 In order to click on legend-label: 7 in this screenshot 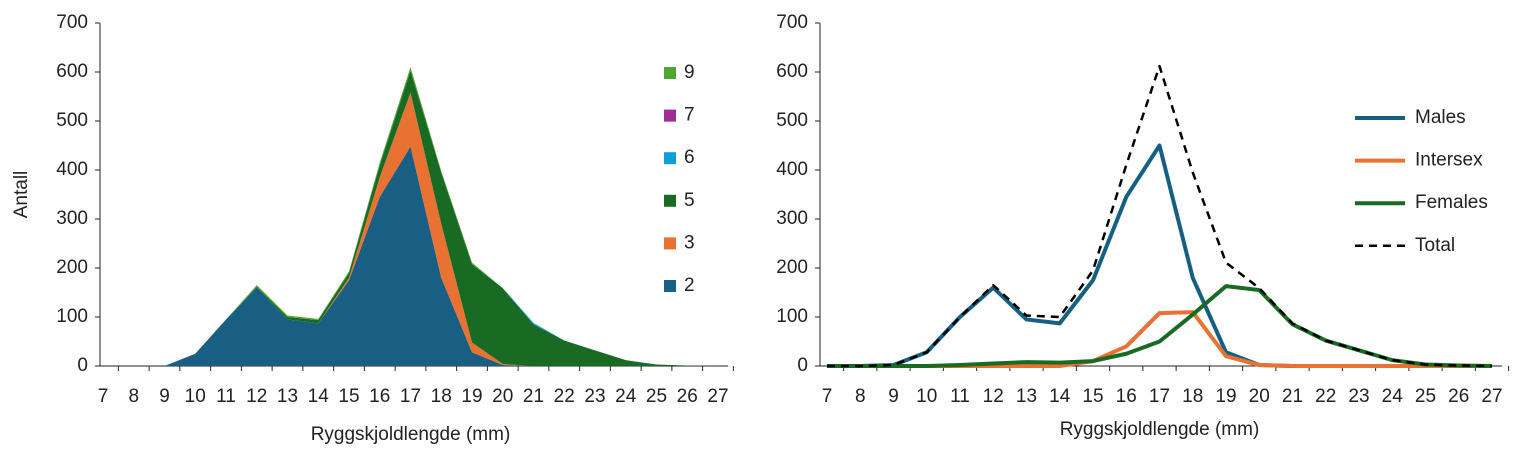, I will do `click(689, 115)`.